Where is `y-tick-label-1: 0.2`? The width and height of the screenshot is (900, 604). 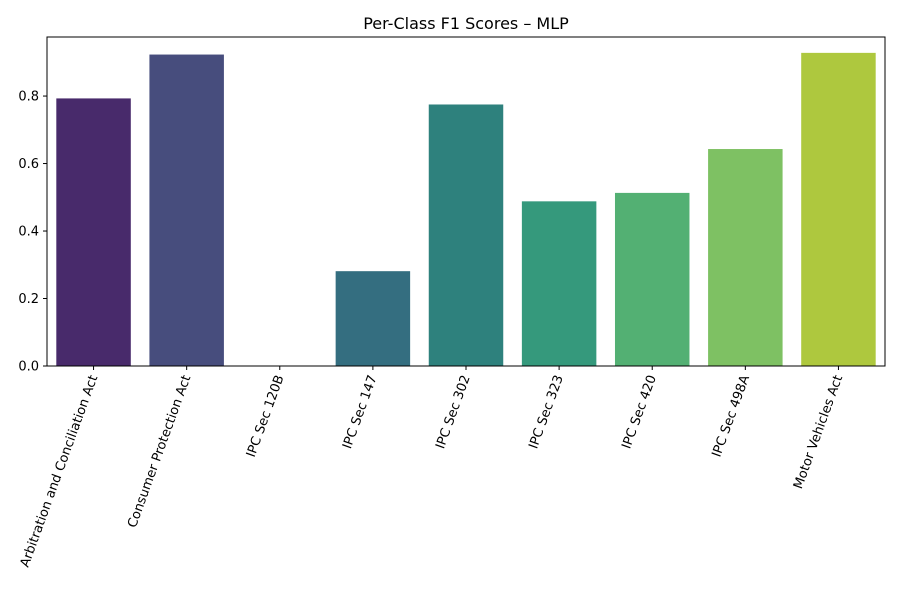
y-tick-label-1: 0.2 is located at coordinates (28, 299).